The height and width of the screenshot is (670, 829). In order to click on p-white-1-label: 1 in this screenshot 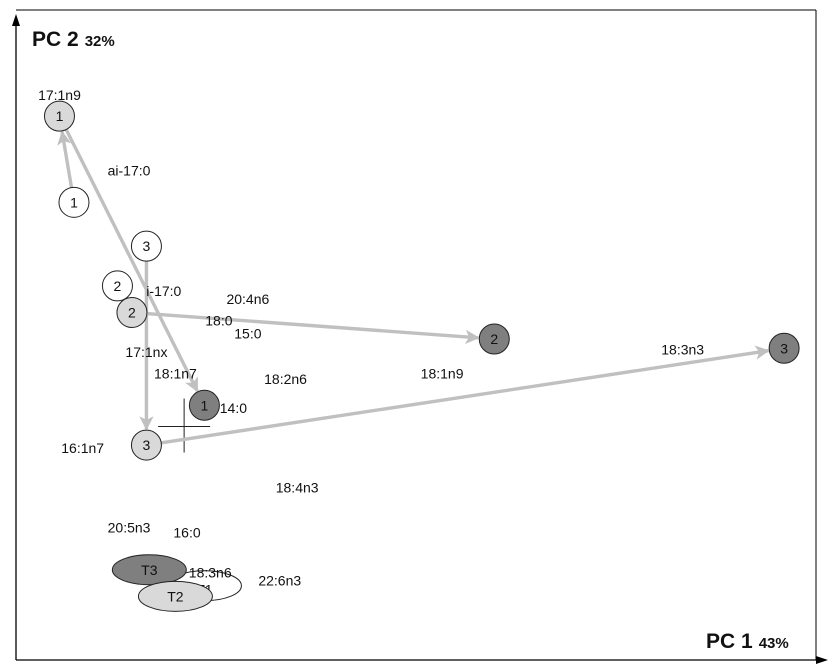, I will do `click(74, 202)`.